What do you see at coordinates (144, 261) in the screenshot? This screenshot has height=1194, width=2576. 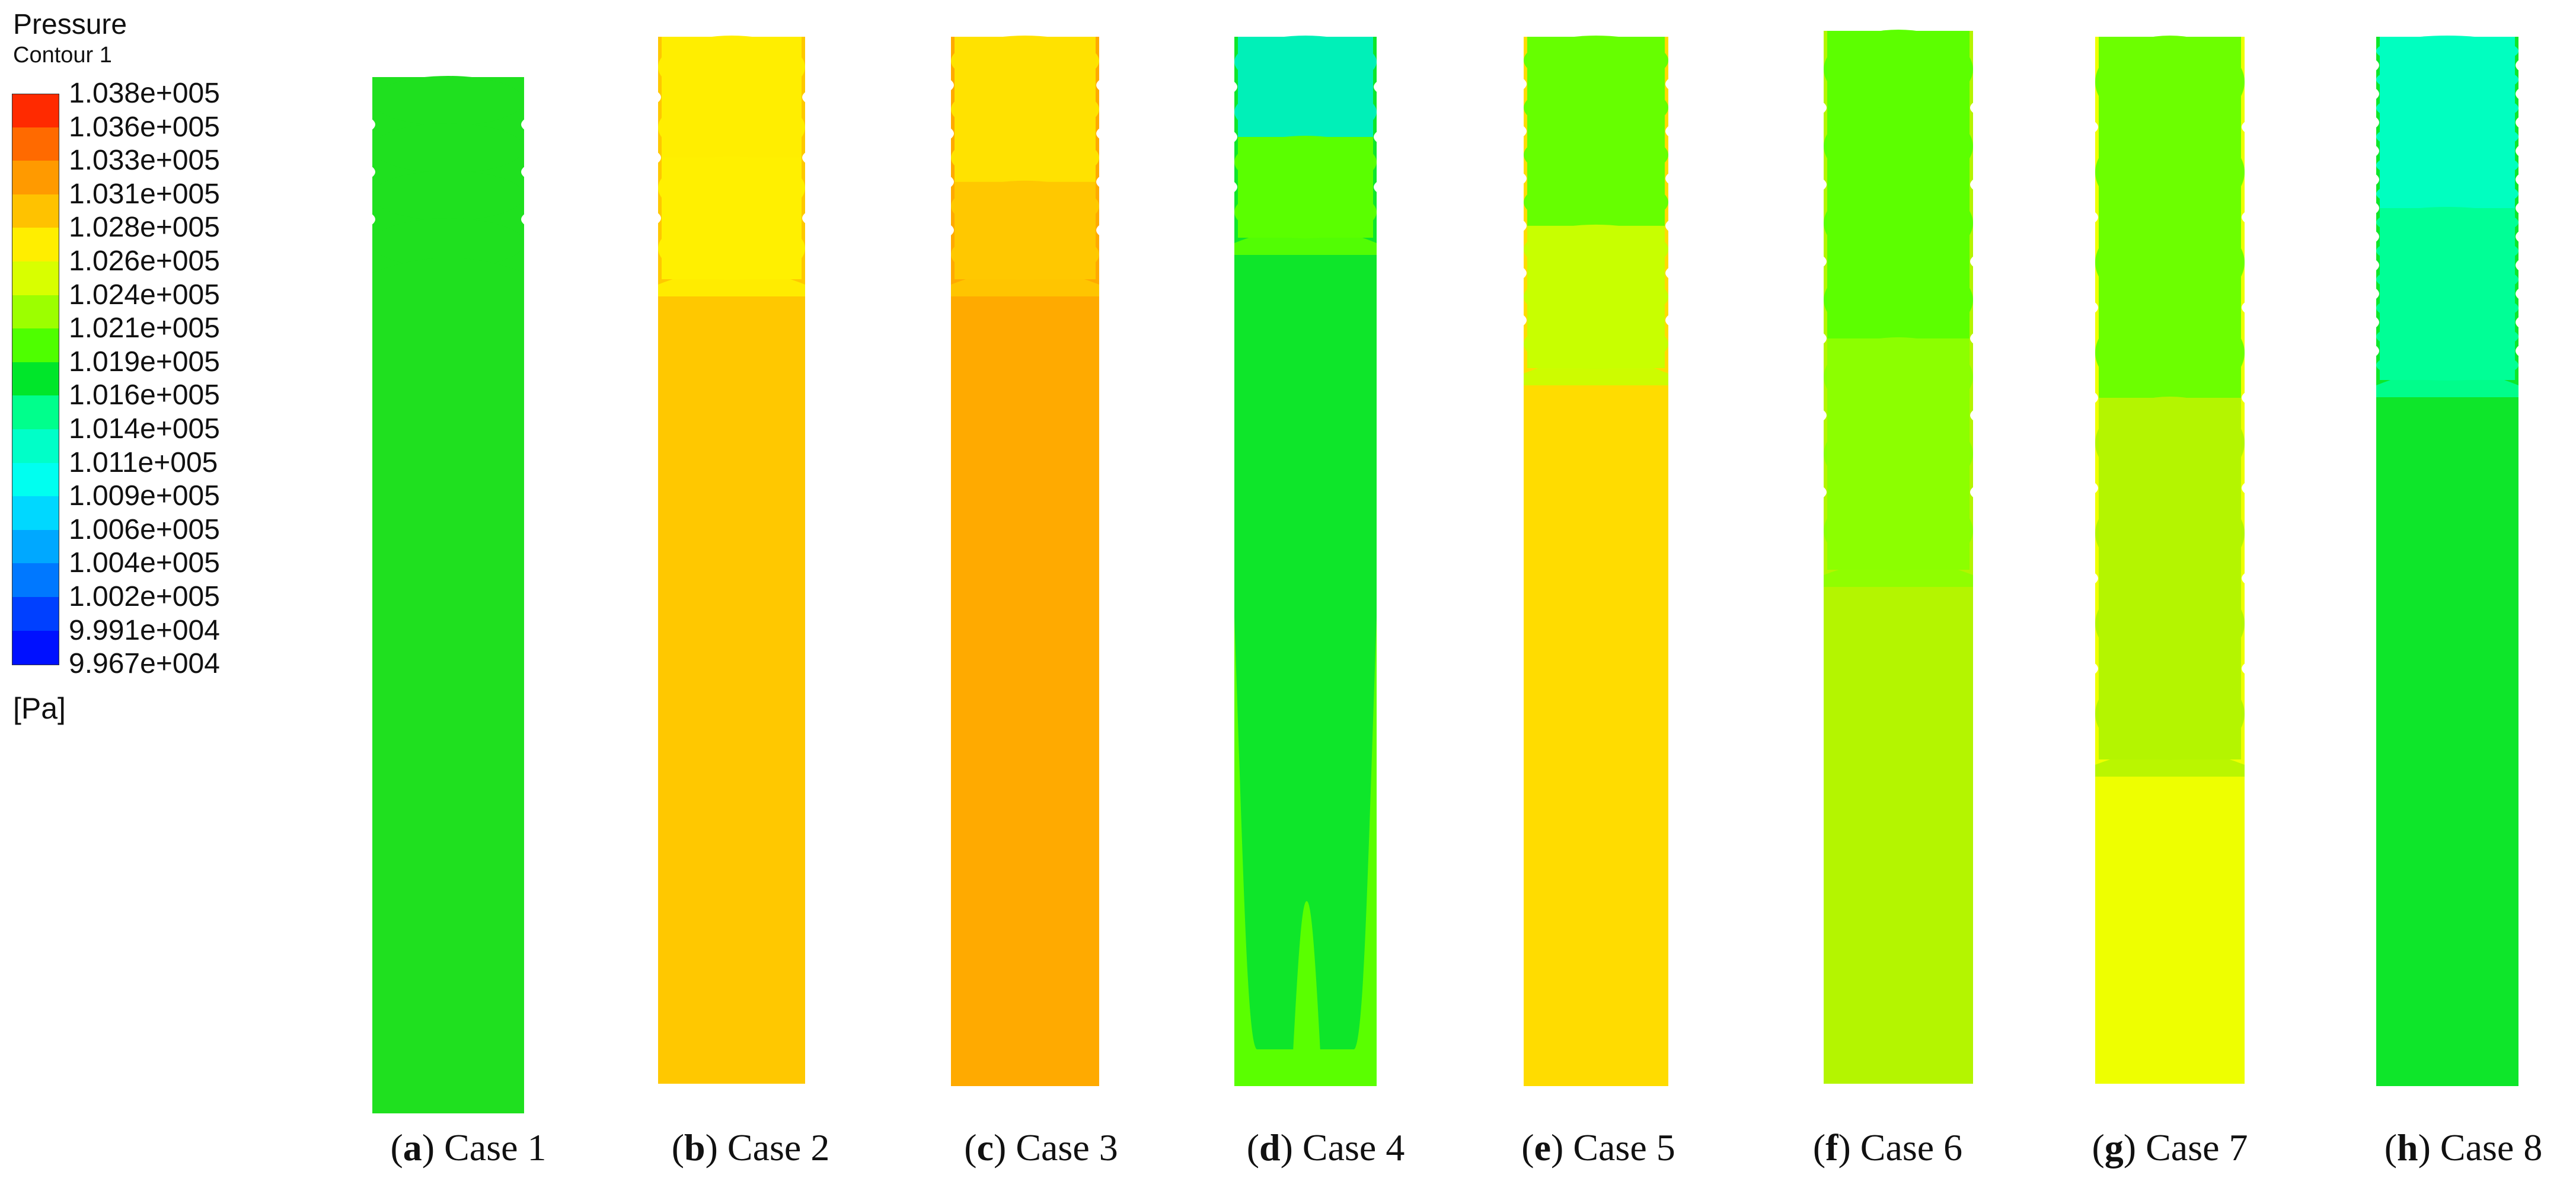 I see `legend-tick-label: 1.026e+005` at bounding box center [144, 261].